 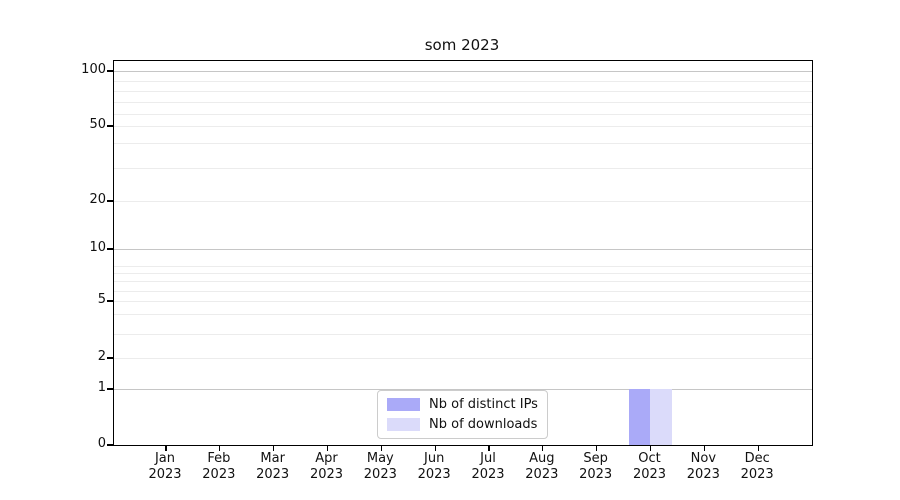 I want to click on x-tick-label: Feb 2023, so click(x=219, y=466).